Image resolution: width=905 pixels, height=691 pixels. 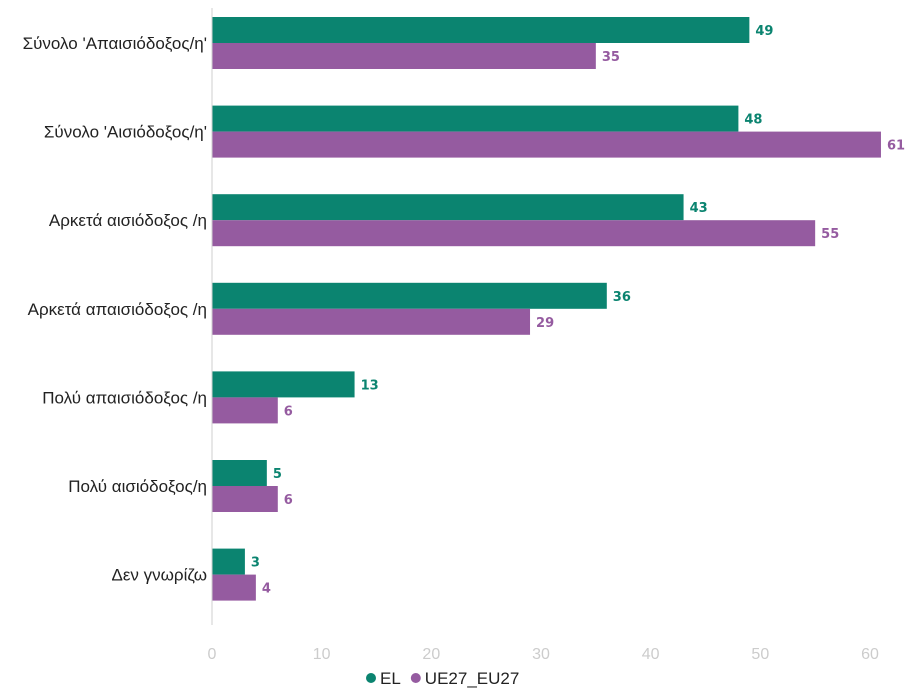 What do you see at coordinates (115, 43) in the screenshot?
I see `category-label: Σύνολο 'Απαισιόδοξος/η'` at bounding box center [115, 43].